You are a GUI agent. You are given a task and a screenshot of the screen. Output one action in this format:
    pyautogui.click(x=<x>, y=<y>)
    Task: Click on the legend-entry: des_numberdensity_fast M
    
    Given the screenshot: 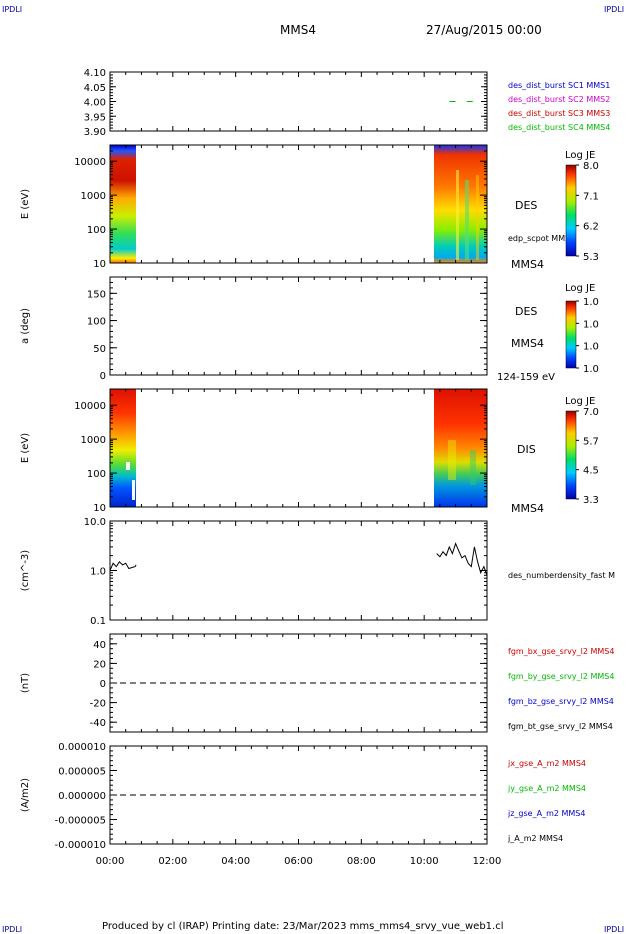 What is the action you would take?
    pyautogui.click(x=561, y=575)
    